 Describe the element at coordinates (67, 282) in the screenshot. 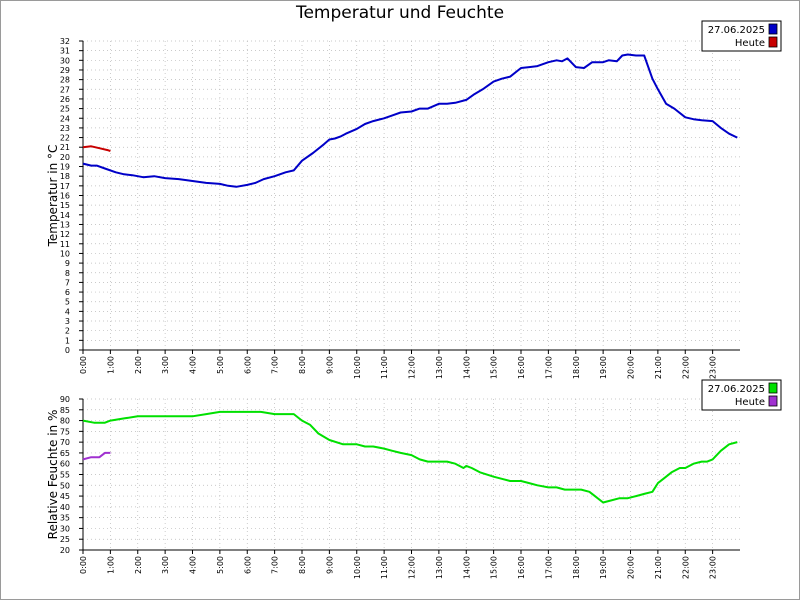

I see `y-tick-label: 7` at that location.